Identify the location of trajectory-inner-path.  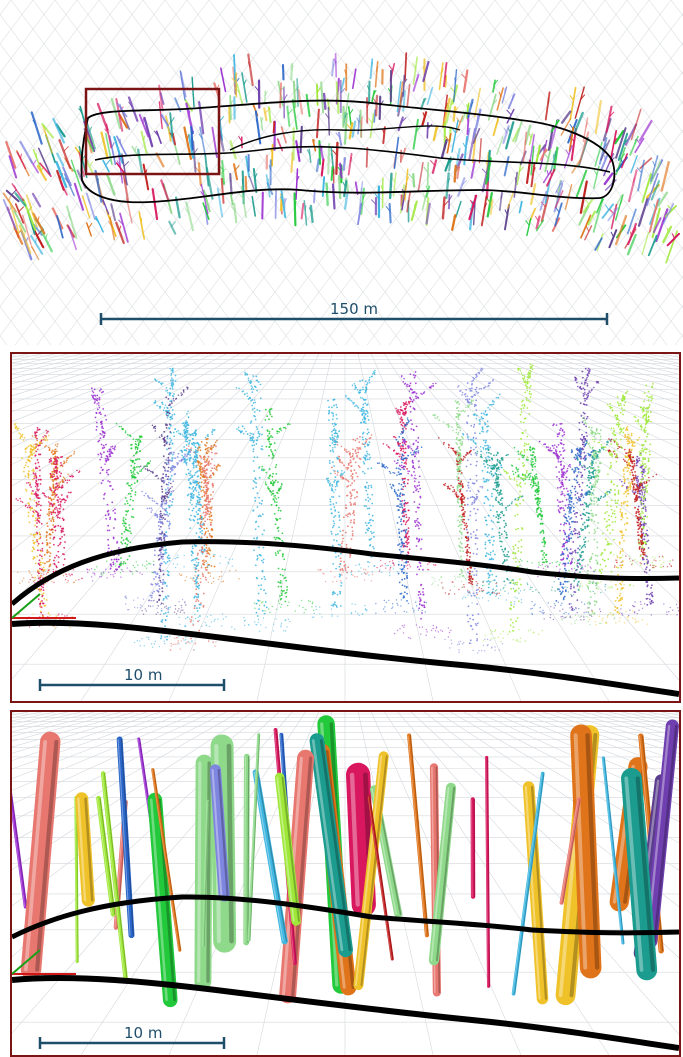
(352, 159).